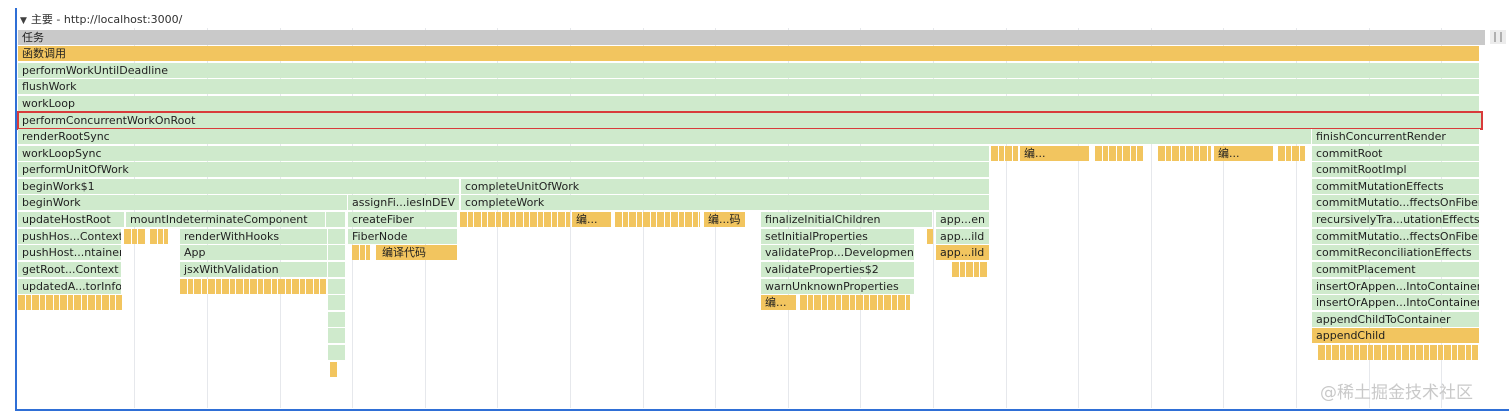  Describe the element at coordinates (963, 236) in the screenshot. I see `frame-appendChild-1: app...ild` at that location.